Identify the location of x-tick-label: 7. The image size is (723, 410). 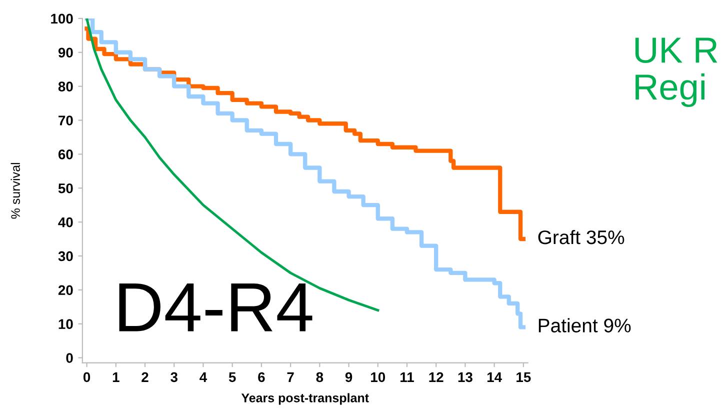
(290, 377).